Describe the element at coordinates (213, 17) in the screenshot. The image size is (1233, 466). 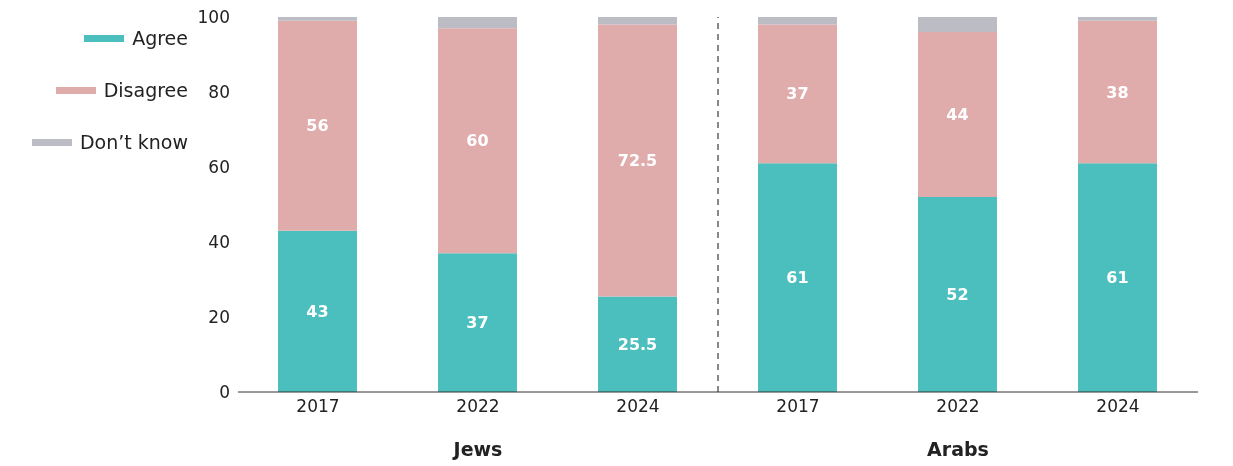
I see `y-tick-label: 100` at that location.